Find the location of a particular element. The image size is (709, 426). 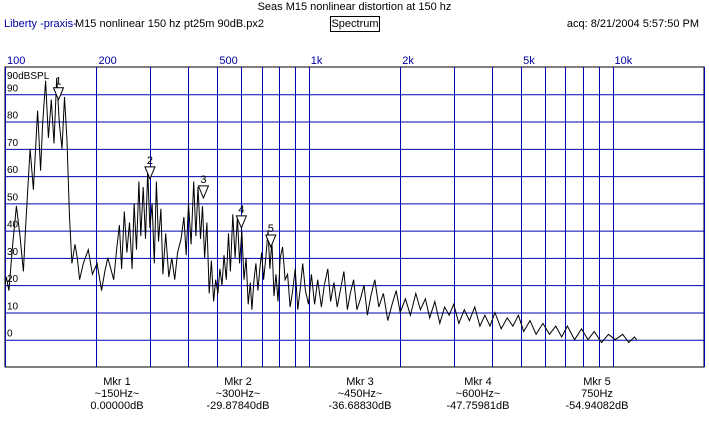

marker-name: Mkr 3 is located at coordinates (360, 382).